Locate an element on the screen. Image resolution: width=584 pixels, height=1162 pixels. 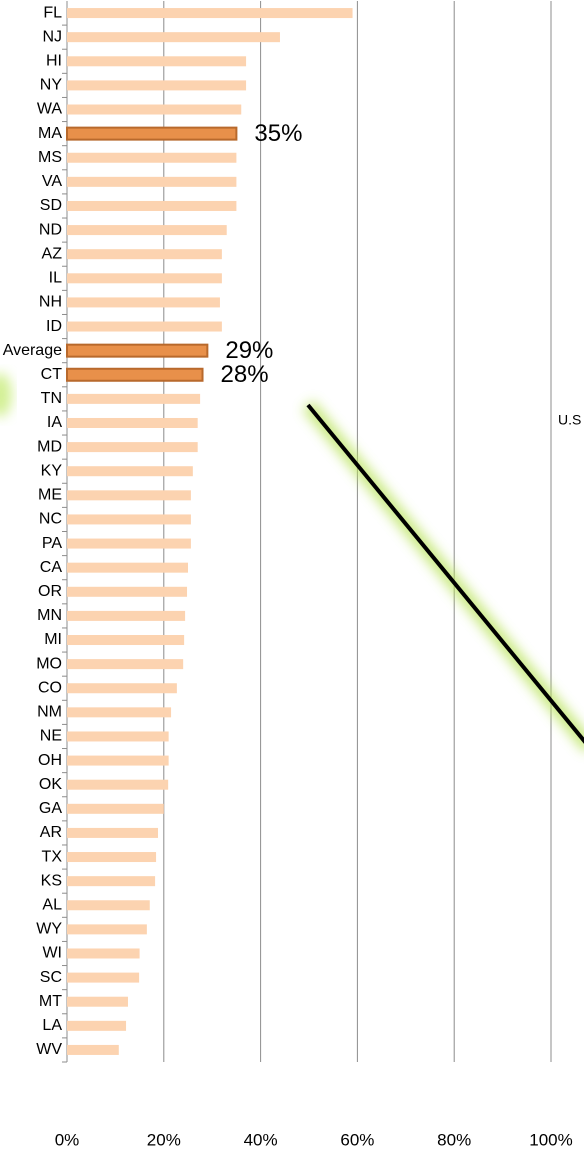
data-label: 29% is located at coordinates (249, 350).